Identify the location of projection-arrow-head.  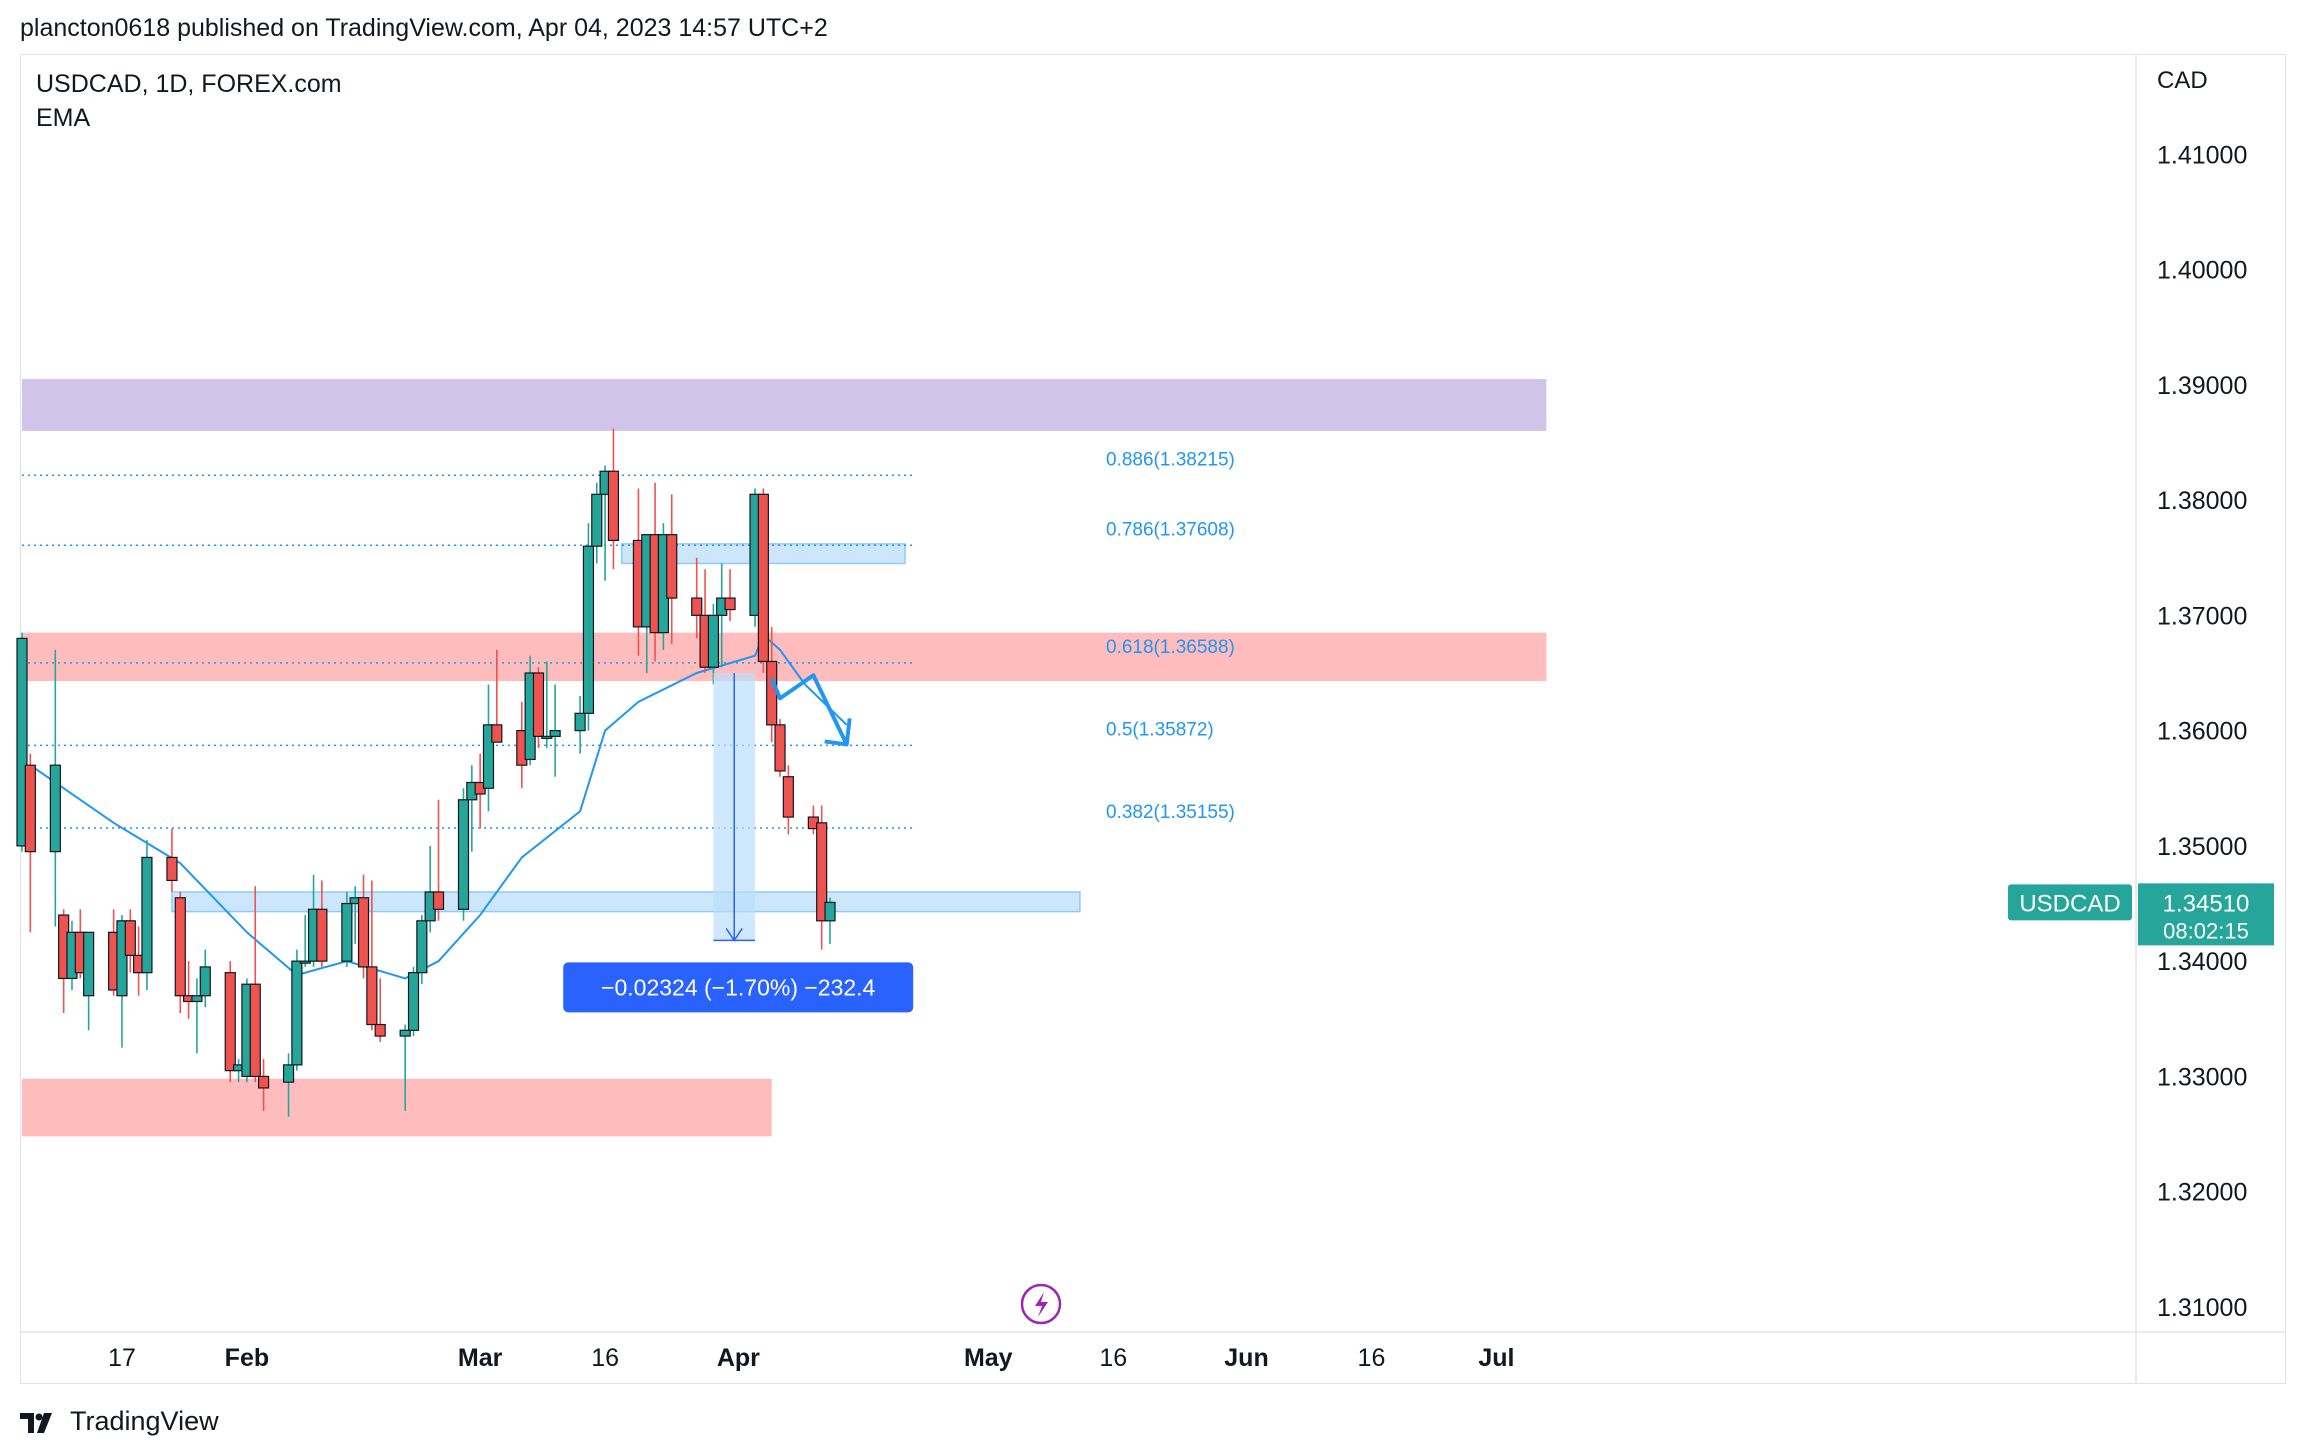
(838, 732).